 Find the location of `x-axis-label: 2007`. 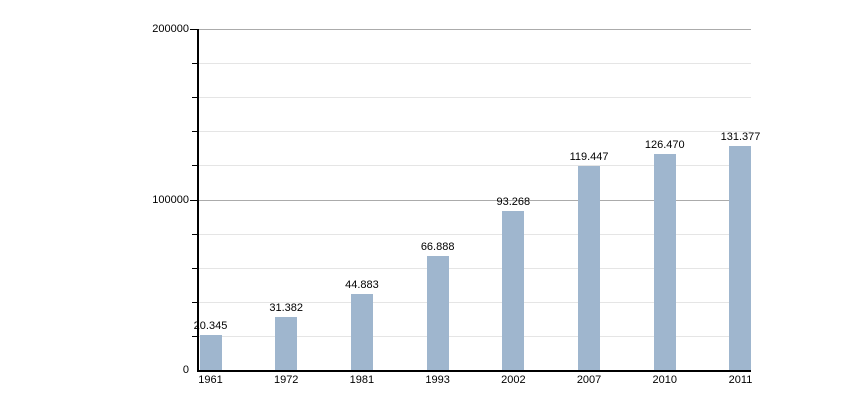

x-axis-label: 2007 is located at coordinates (589, 380).